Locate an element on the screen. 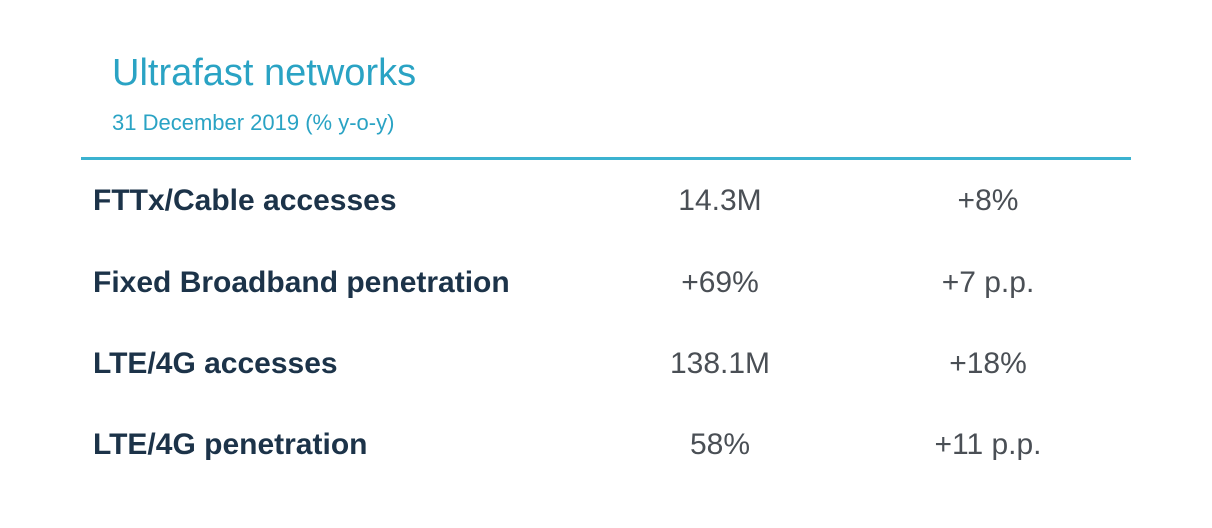  metric-value: +69% is located at coordinates (720, 282).